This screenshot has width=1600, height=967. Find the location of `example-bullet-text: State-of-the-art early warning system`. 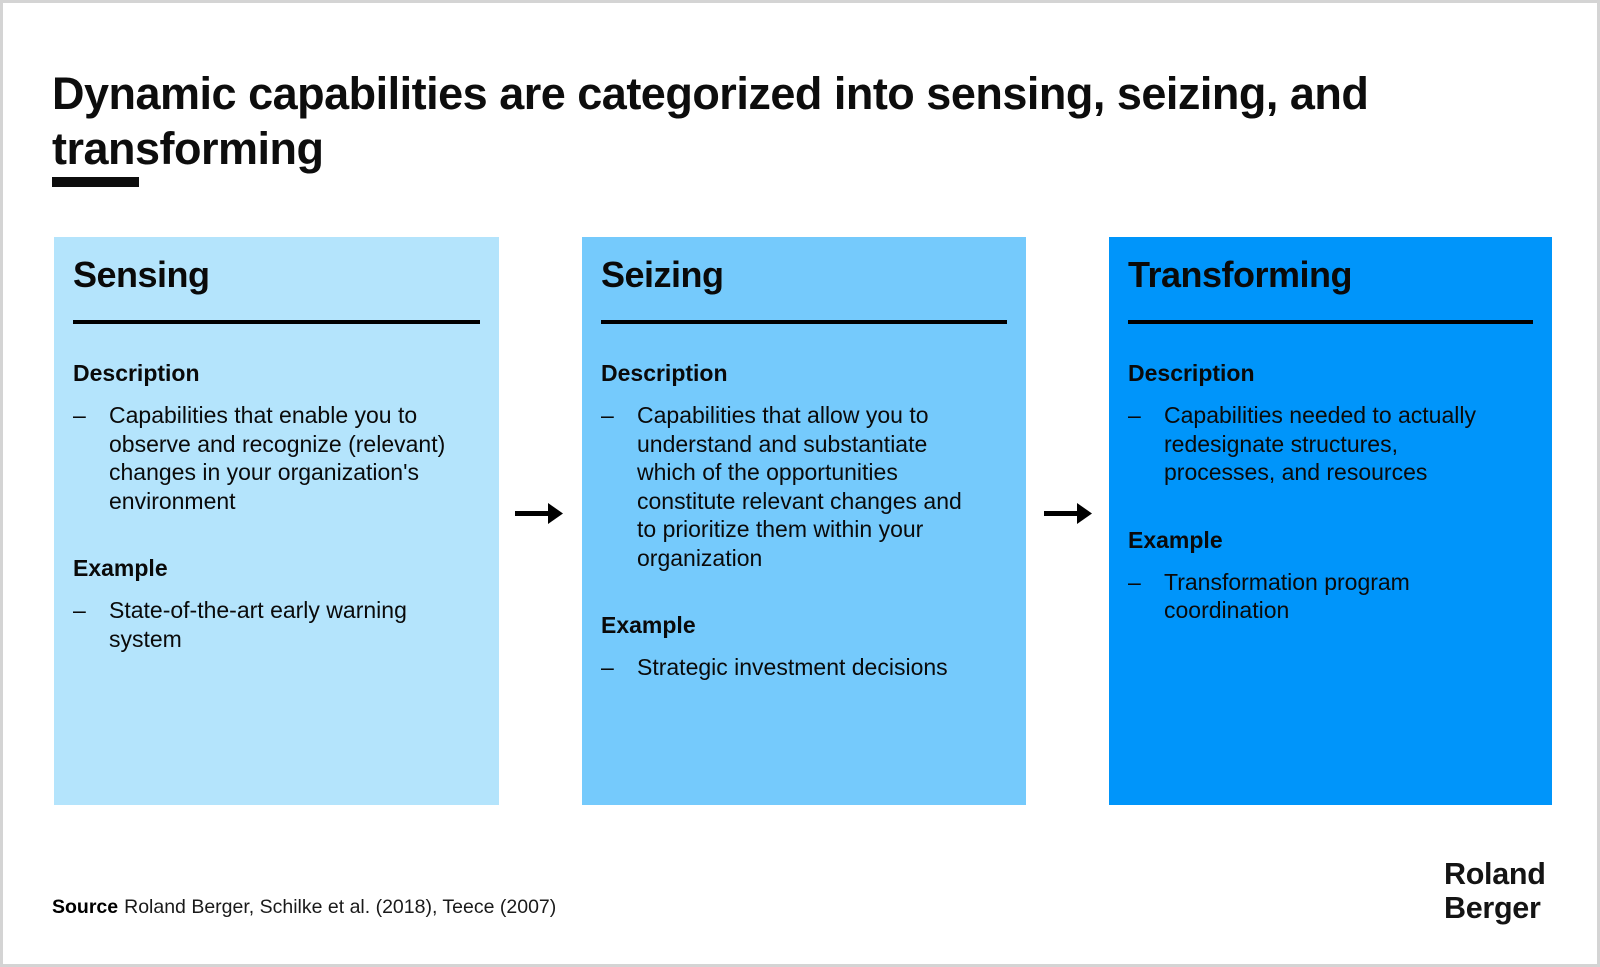

example-bullet-text: State-of-the-art early warning system is located at coordinates (258, 624).